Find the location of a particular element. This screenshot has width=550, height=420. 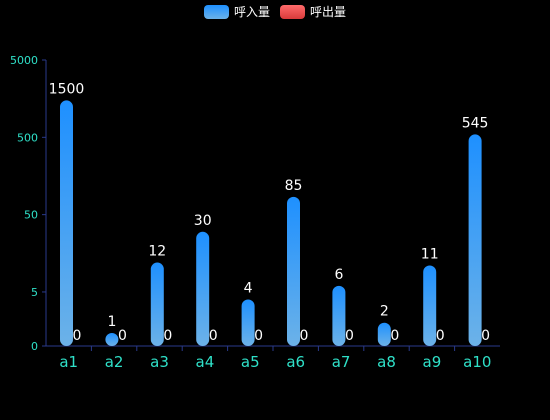

bar-inbound-a8 is located at coordinates (384, 334).